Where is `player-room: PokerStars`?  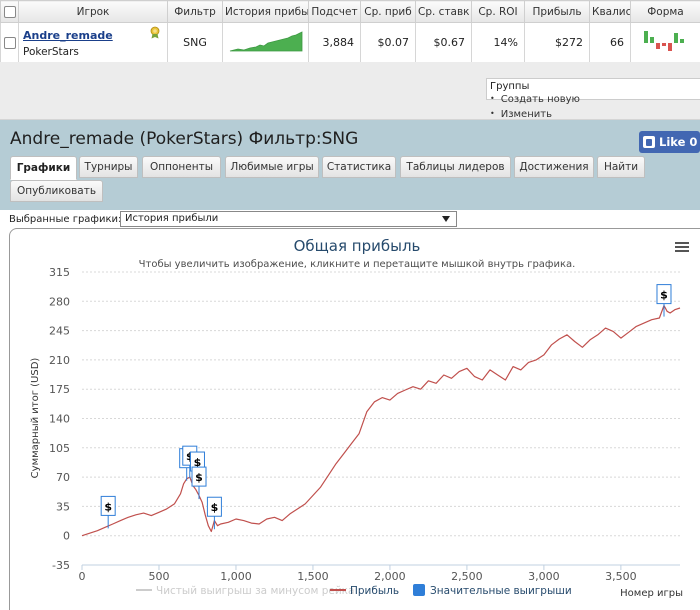 player-room: PokerStars is located at coordinates (51, 52).